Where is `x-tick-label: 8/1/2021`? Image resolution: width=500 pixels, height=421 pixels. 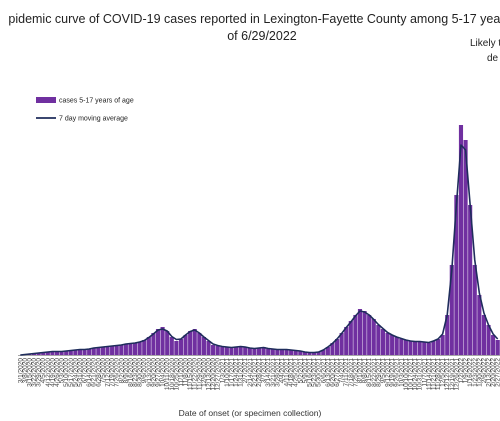
x-tick-label: 8/1/2021 is located at coordinates (360, 371).